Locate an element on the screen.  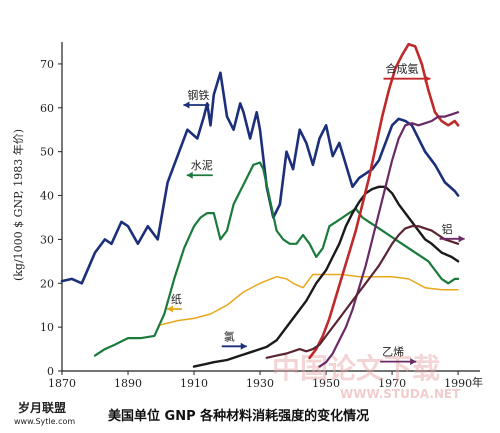
annotation-label: 乙烯 is located at coordinates (393, 352).